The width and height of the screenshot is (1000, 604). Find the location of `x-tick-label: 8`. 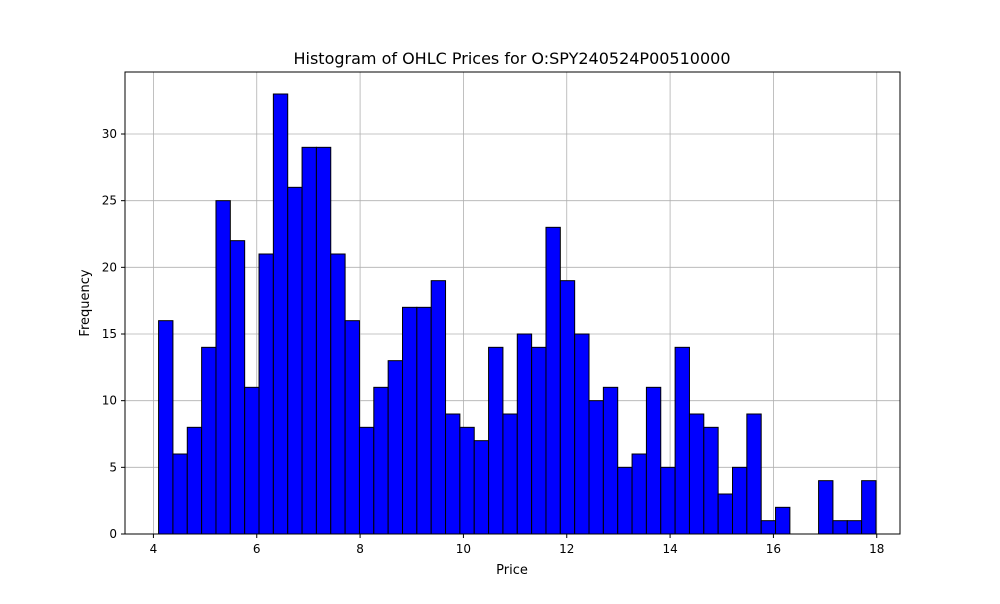

x-tick-label: 8 is located at coordinates (360, 549).